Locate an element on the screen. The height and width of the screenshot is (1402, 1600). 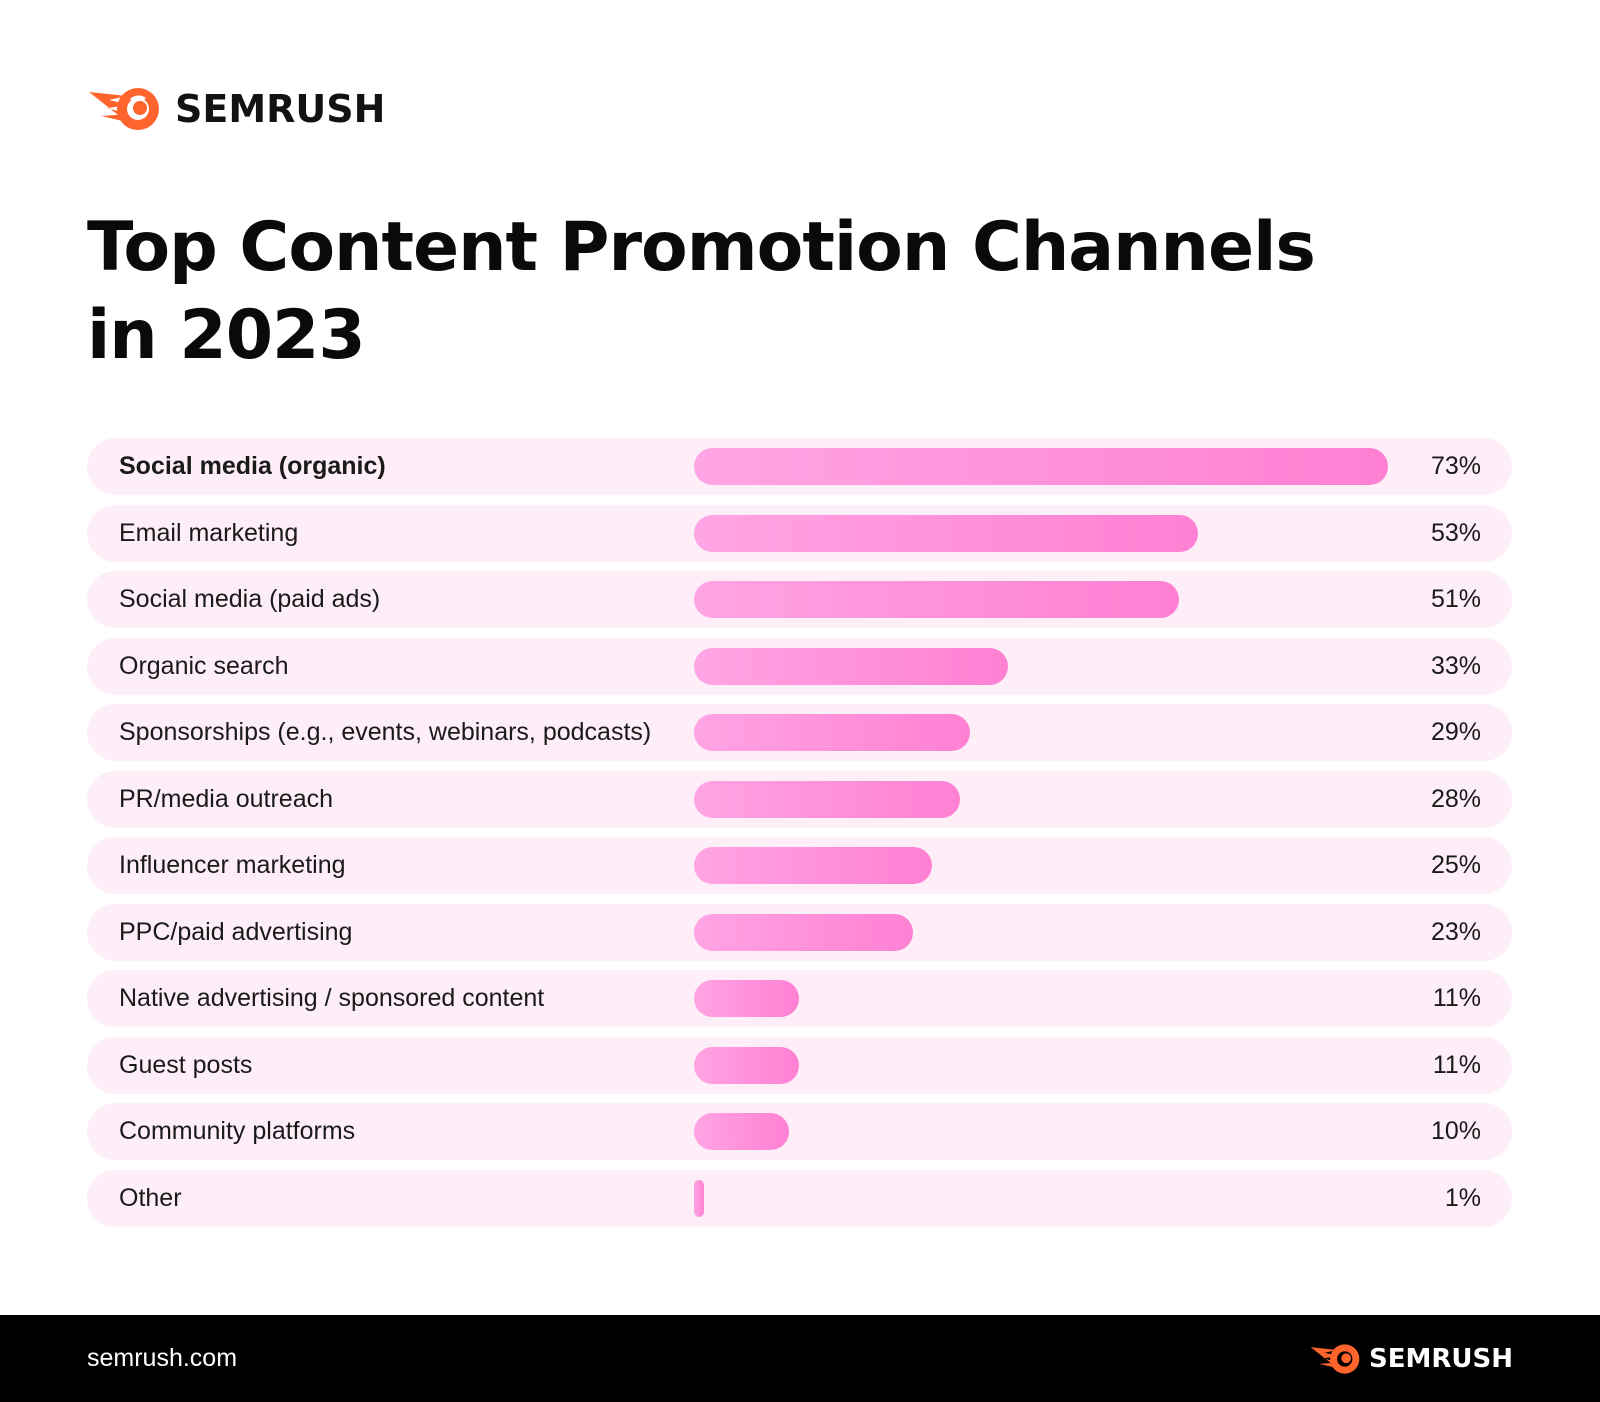
footer-url: semrush.com is located at coordinates (162, 1358).